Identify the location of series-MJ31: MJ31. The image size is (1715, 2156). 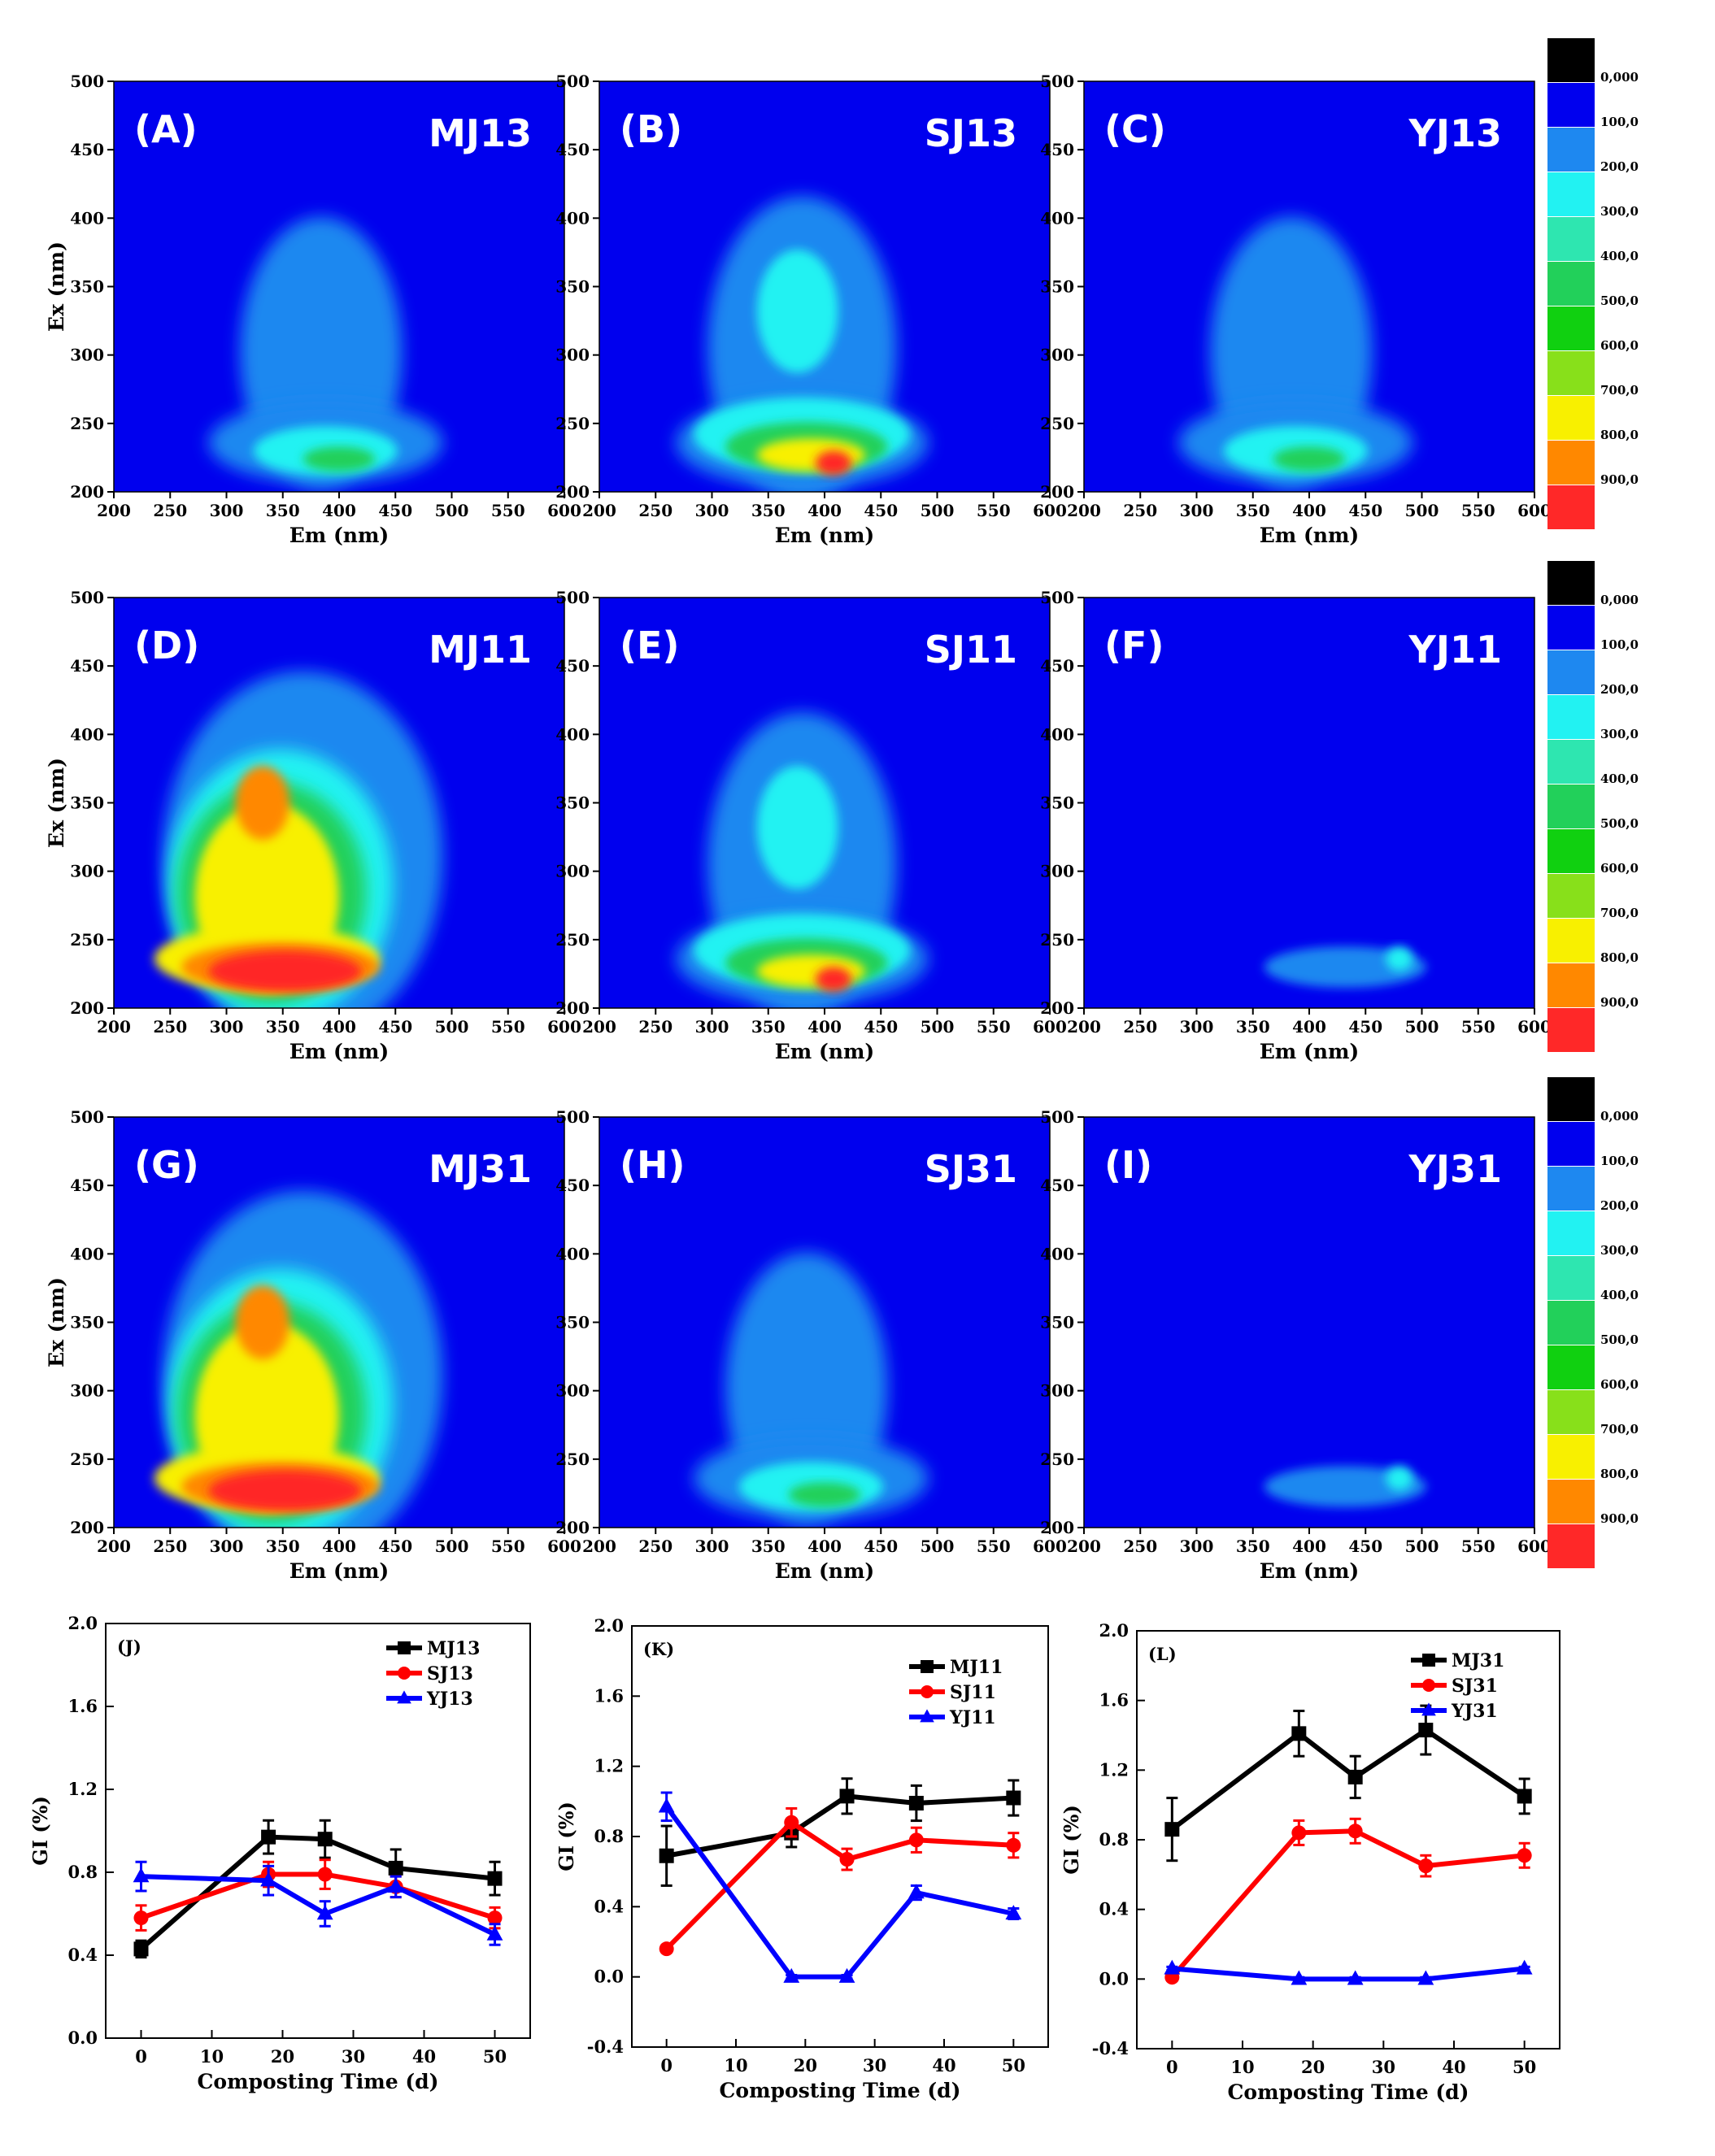
(1348, 1756).